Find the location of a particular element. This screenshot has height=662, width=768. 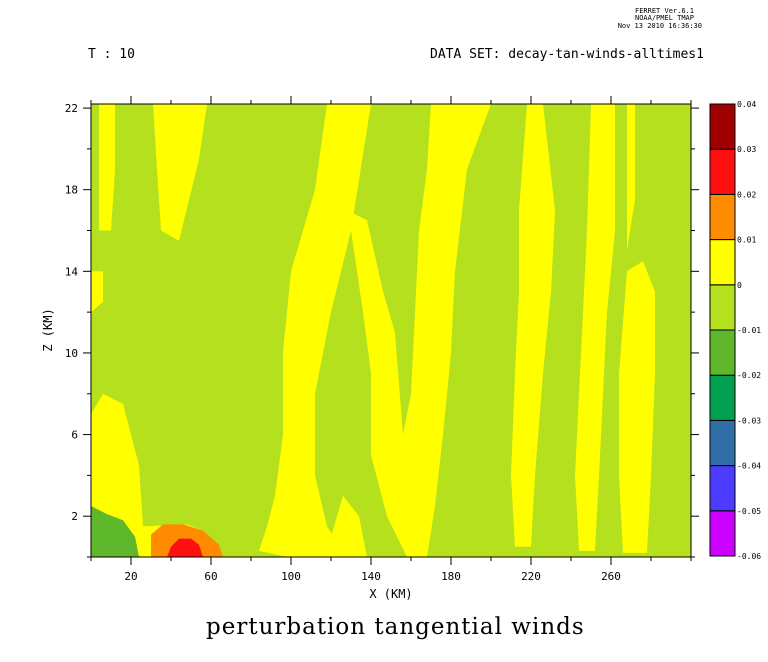

x-tick-label: 220 is located at coordinates (531, 576).